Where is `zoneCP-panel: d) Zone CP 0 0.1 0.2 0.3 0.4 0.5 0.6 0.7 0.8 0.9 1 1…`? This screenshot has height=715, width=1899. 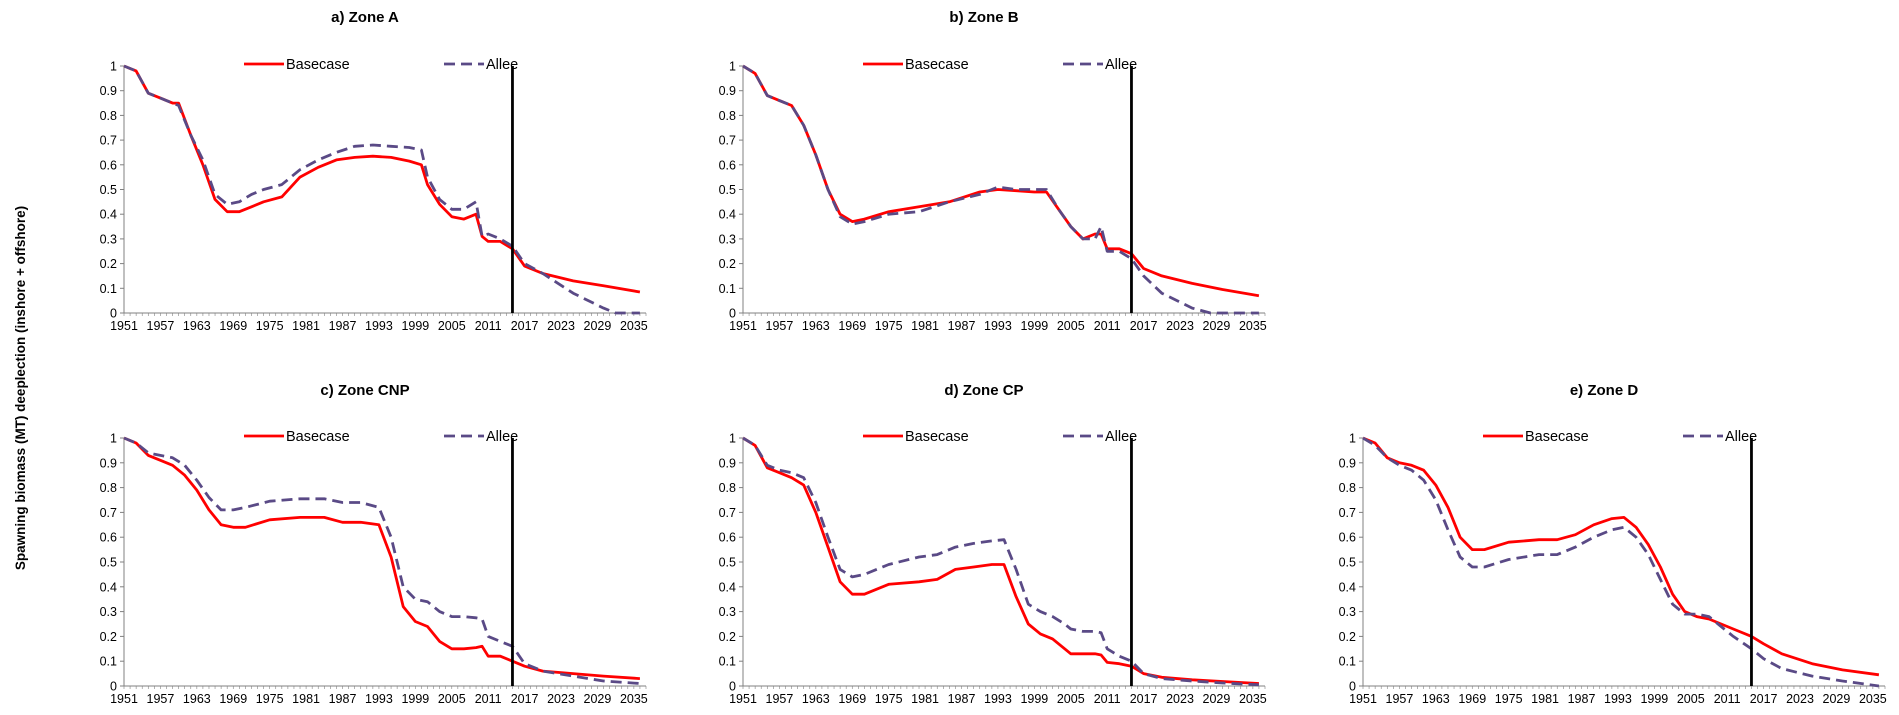 zoneCP-panel: d) Zone CP 0 0.1 0.2 0.3 0.4 0.5 0.6 0.7 0.8 0.9 1 1… is located at coordinates (993, 544).